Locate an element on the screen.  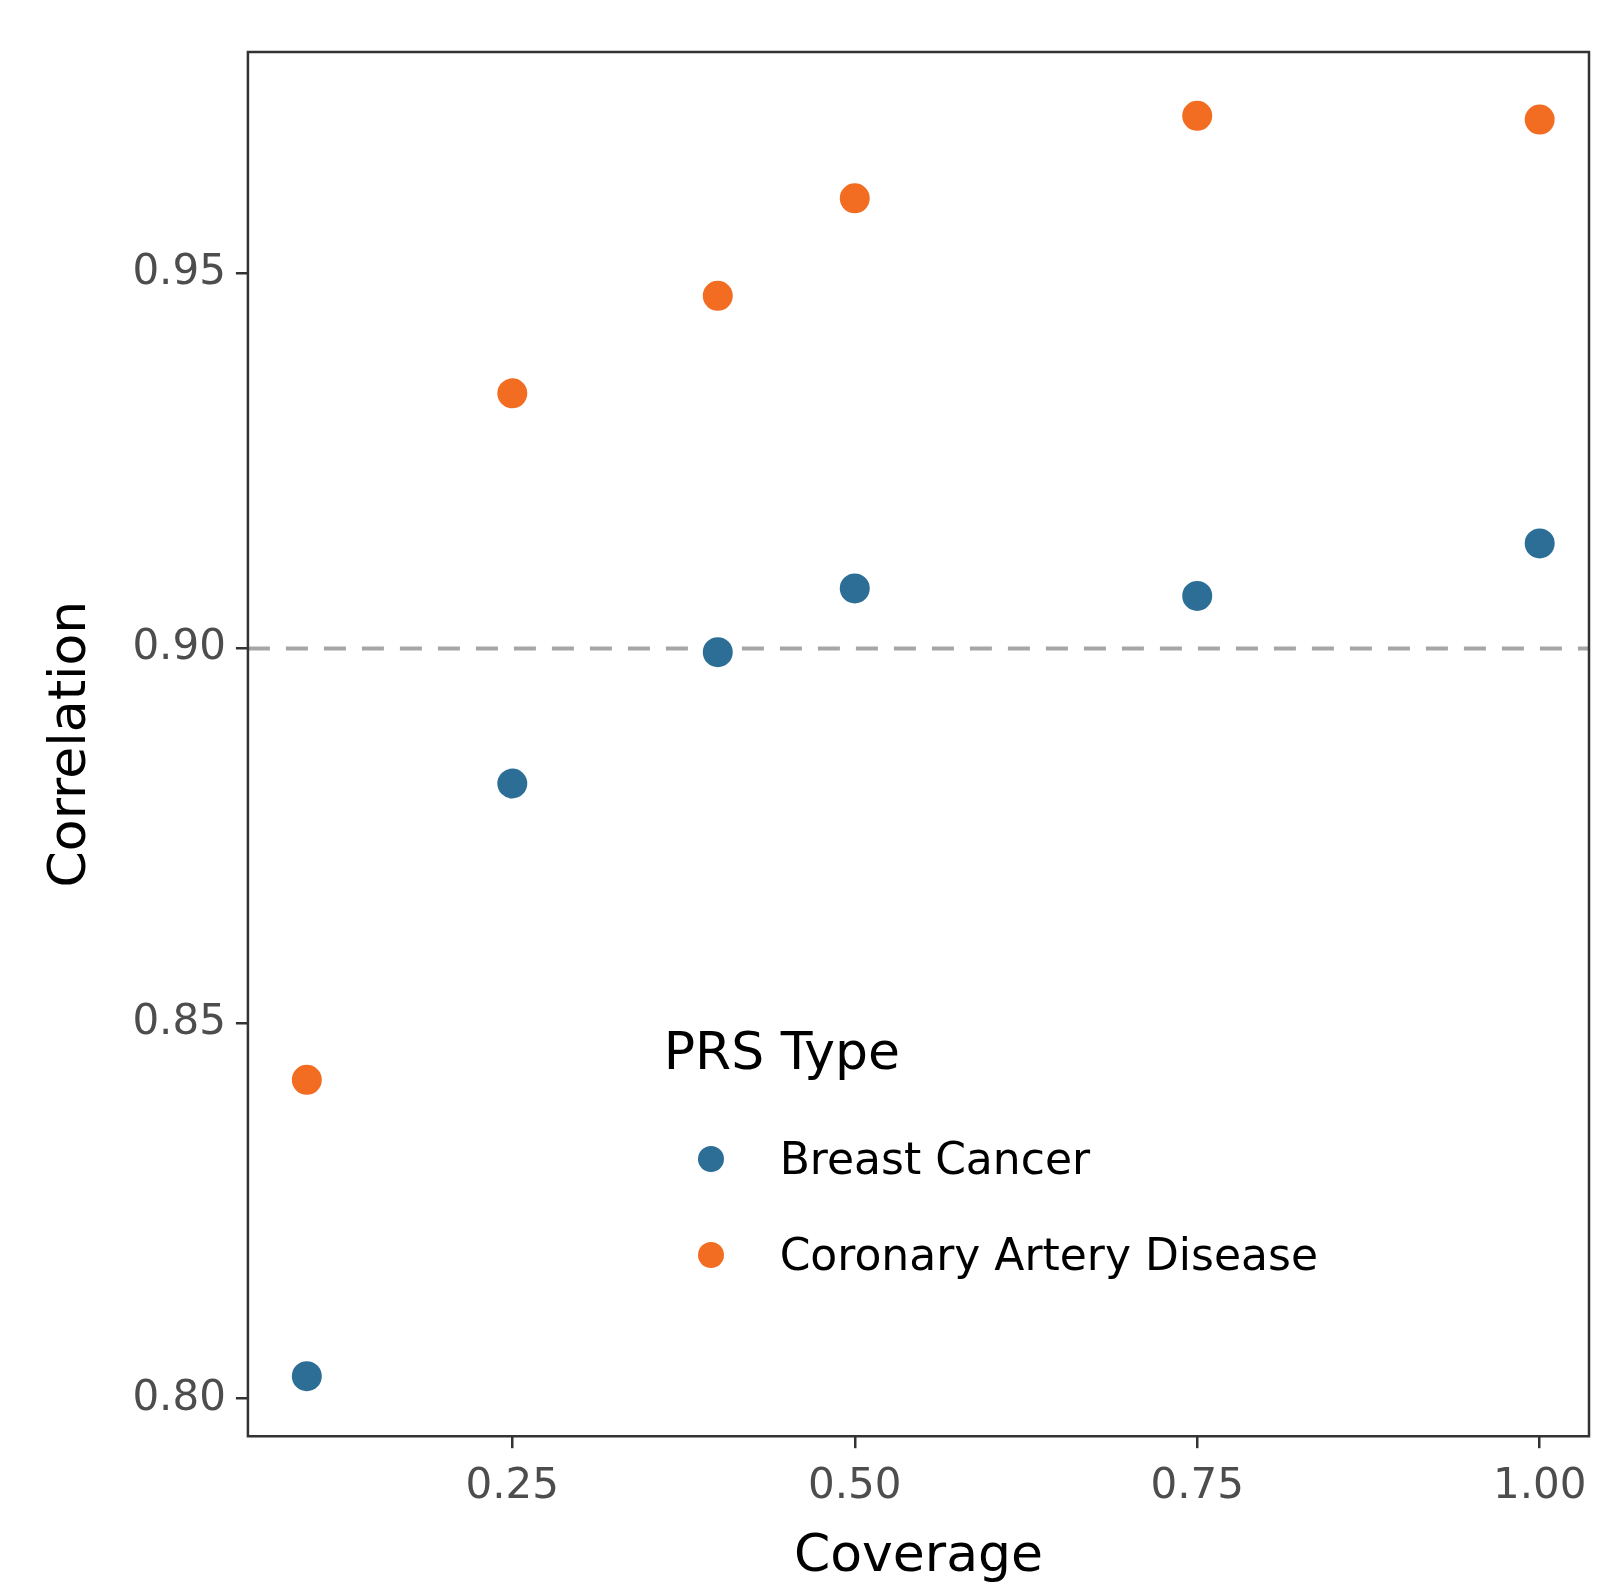
x-tick-label: 1.00 is located at coordinates (1539, 1484).